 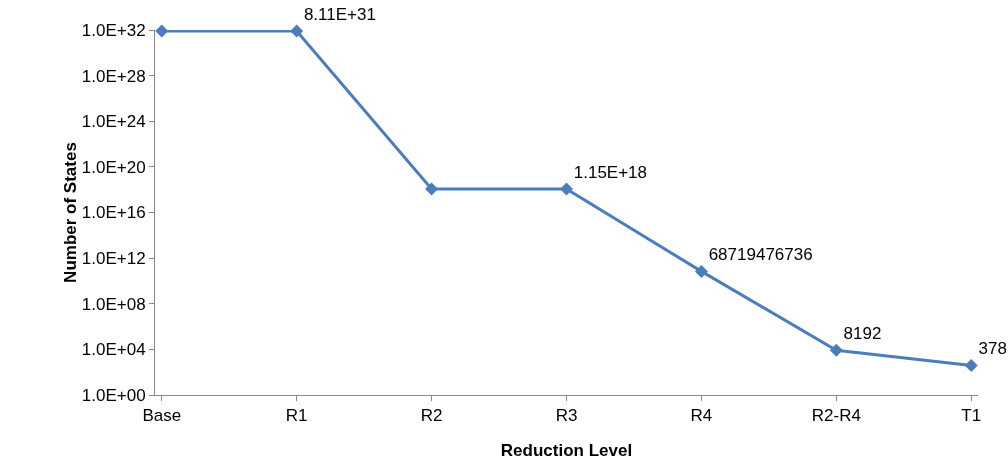 What do you see at coordinates (339, 14) in the screenshot?
I see `data-label: 8.11E+31` at bounding box center [339, 14].